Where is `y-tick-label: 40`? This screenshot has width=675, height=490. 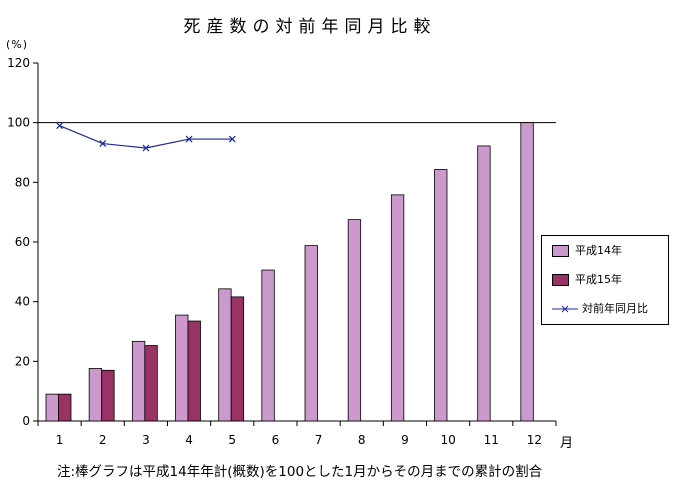
y-tick-label: 40 is located at coordinates (22, 302).